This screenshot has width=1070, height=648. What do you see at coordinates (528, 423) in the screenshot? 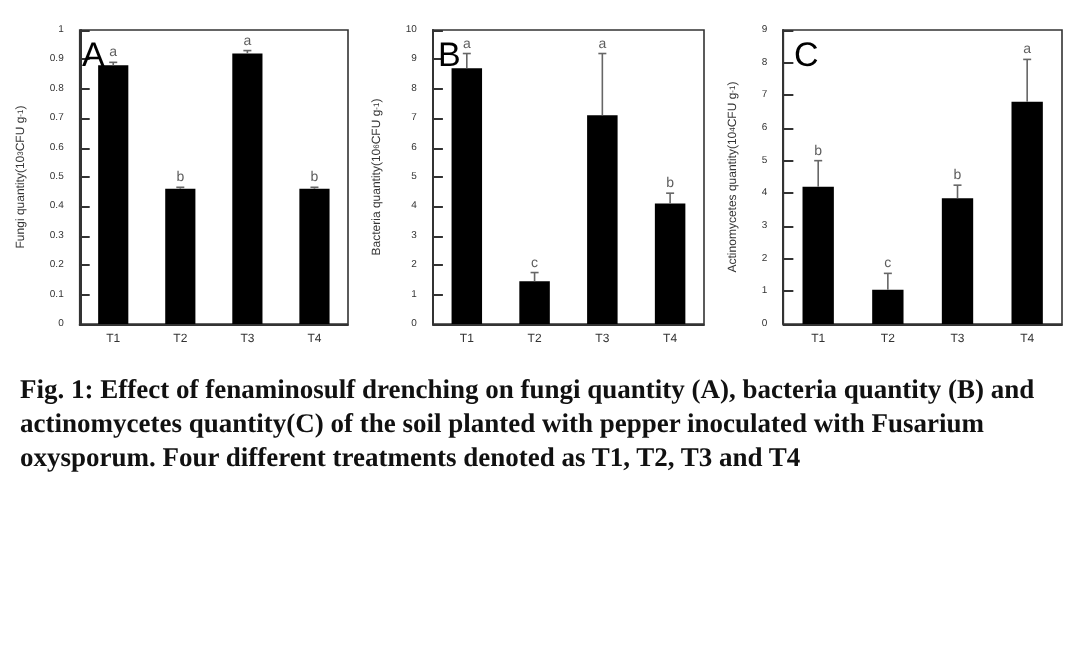
I see `caption: Fig. 1: Effect of fenaminosulf drenching on fungi quantity (A), bacteria quantity (B) and actinomycetes quantity(C) of the soil planted with pepper inoculated with Fusarium oxysporum. Four different treatments denoted as T1, T2, T3 and T4` at bounding box center [528, 423].